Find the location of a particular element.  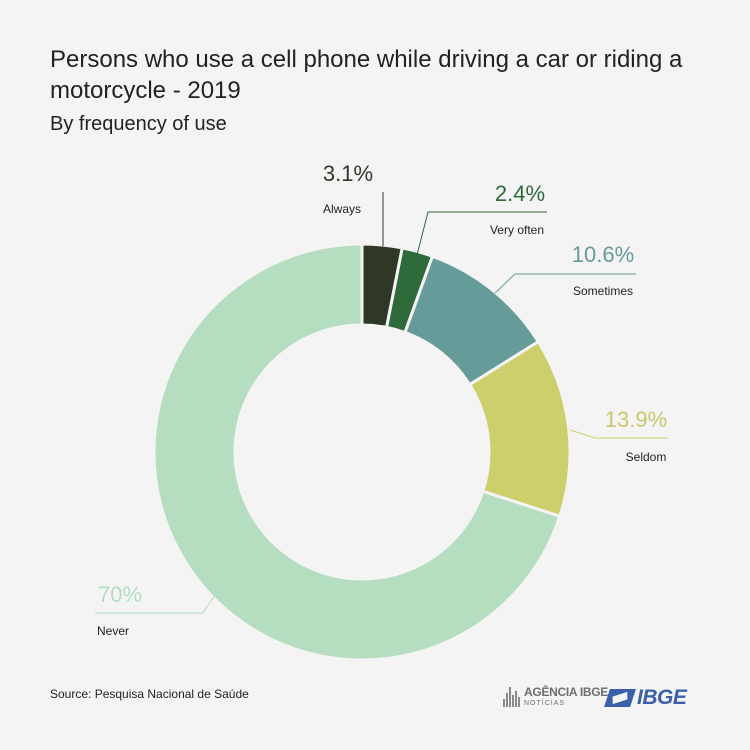

category-label-sometimes: Sometimes is located at coordinates (603, 291).